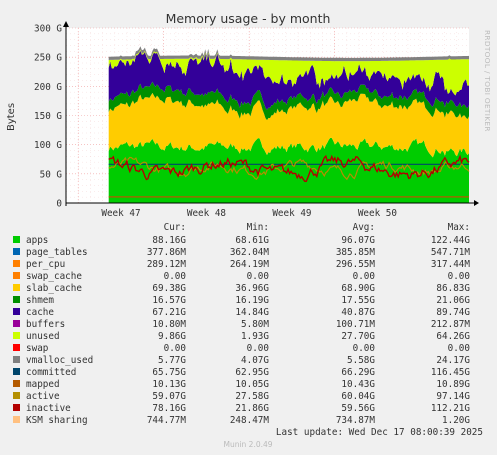 The height and width of the screenshot is (455, 497). I want to click on y-tick-label: 0, so click(59, 204).